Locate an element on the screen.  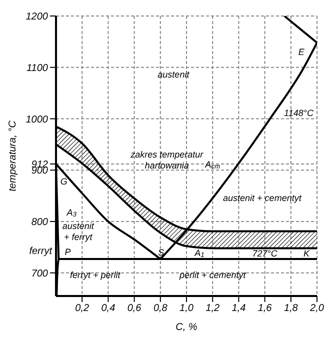
x-tick-label: 1,6 is located at coordinates (265, 308).